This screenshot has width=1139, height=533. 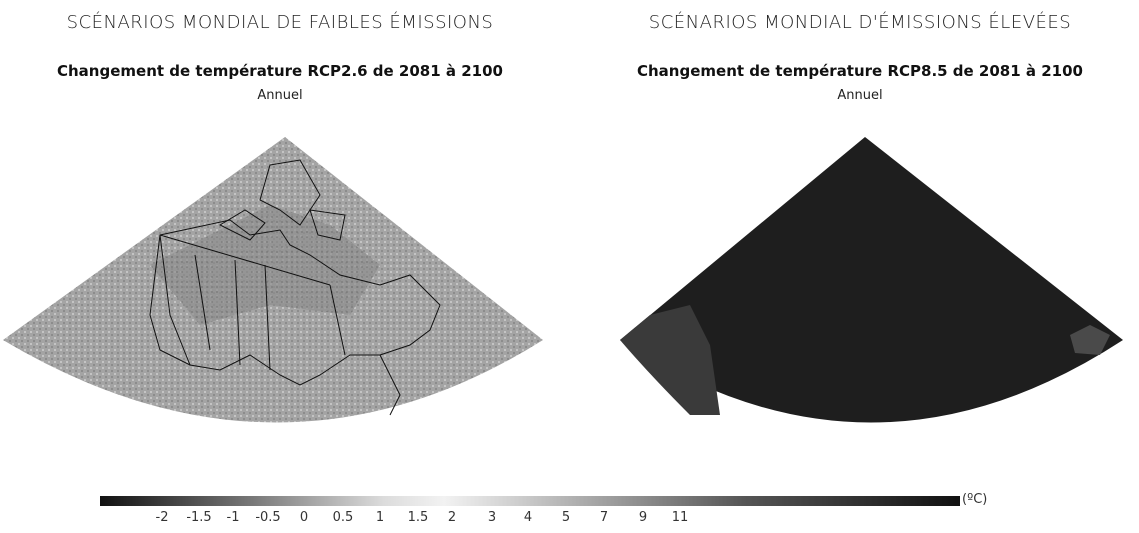 I want to click on legend-colorbar, so click(x=530, y=501).